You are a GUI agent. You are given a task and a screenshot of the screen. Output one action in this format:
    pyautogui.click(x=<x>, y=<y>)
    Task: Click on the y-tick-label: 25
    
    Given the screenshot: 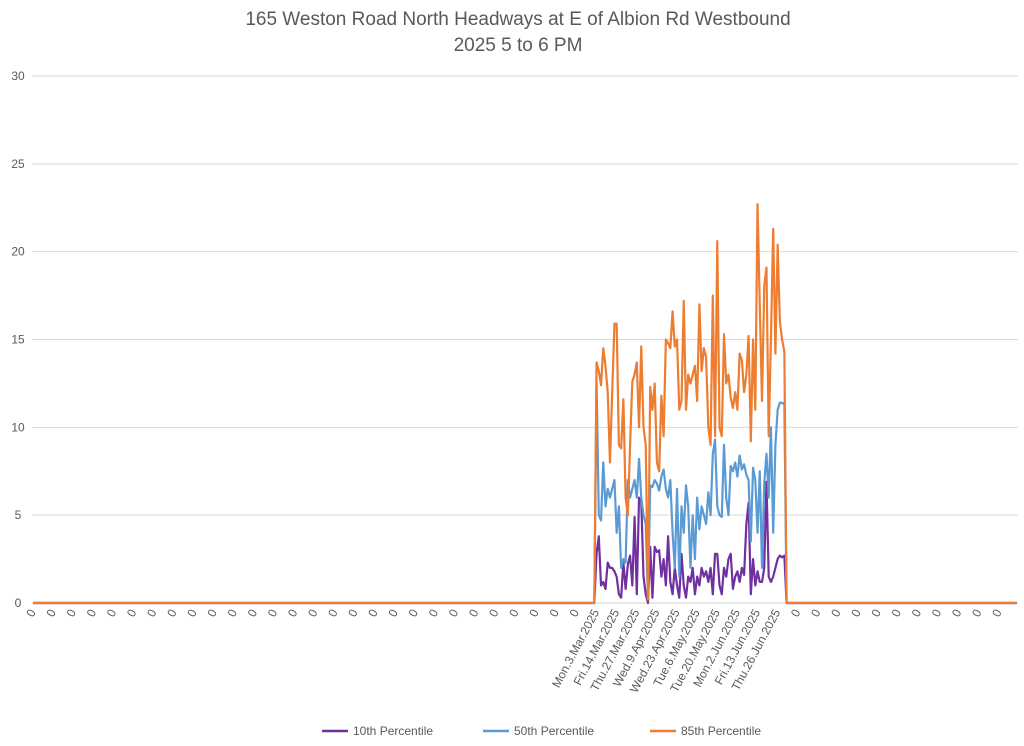 What is the action you would take?
    pyautogui.click(x=18, y=164)
    